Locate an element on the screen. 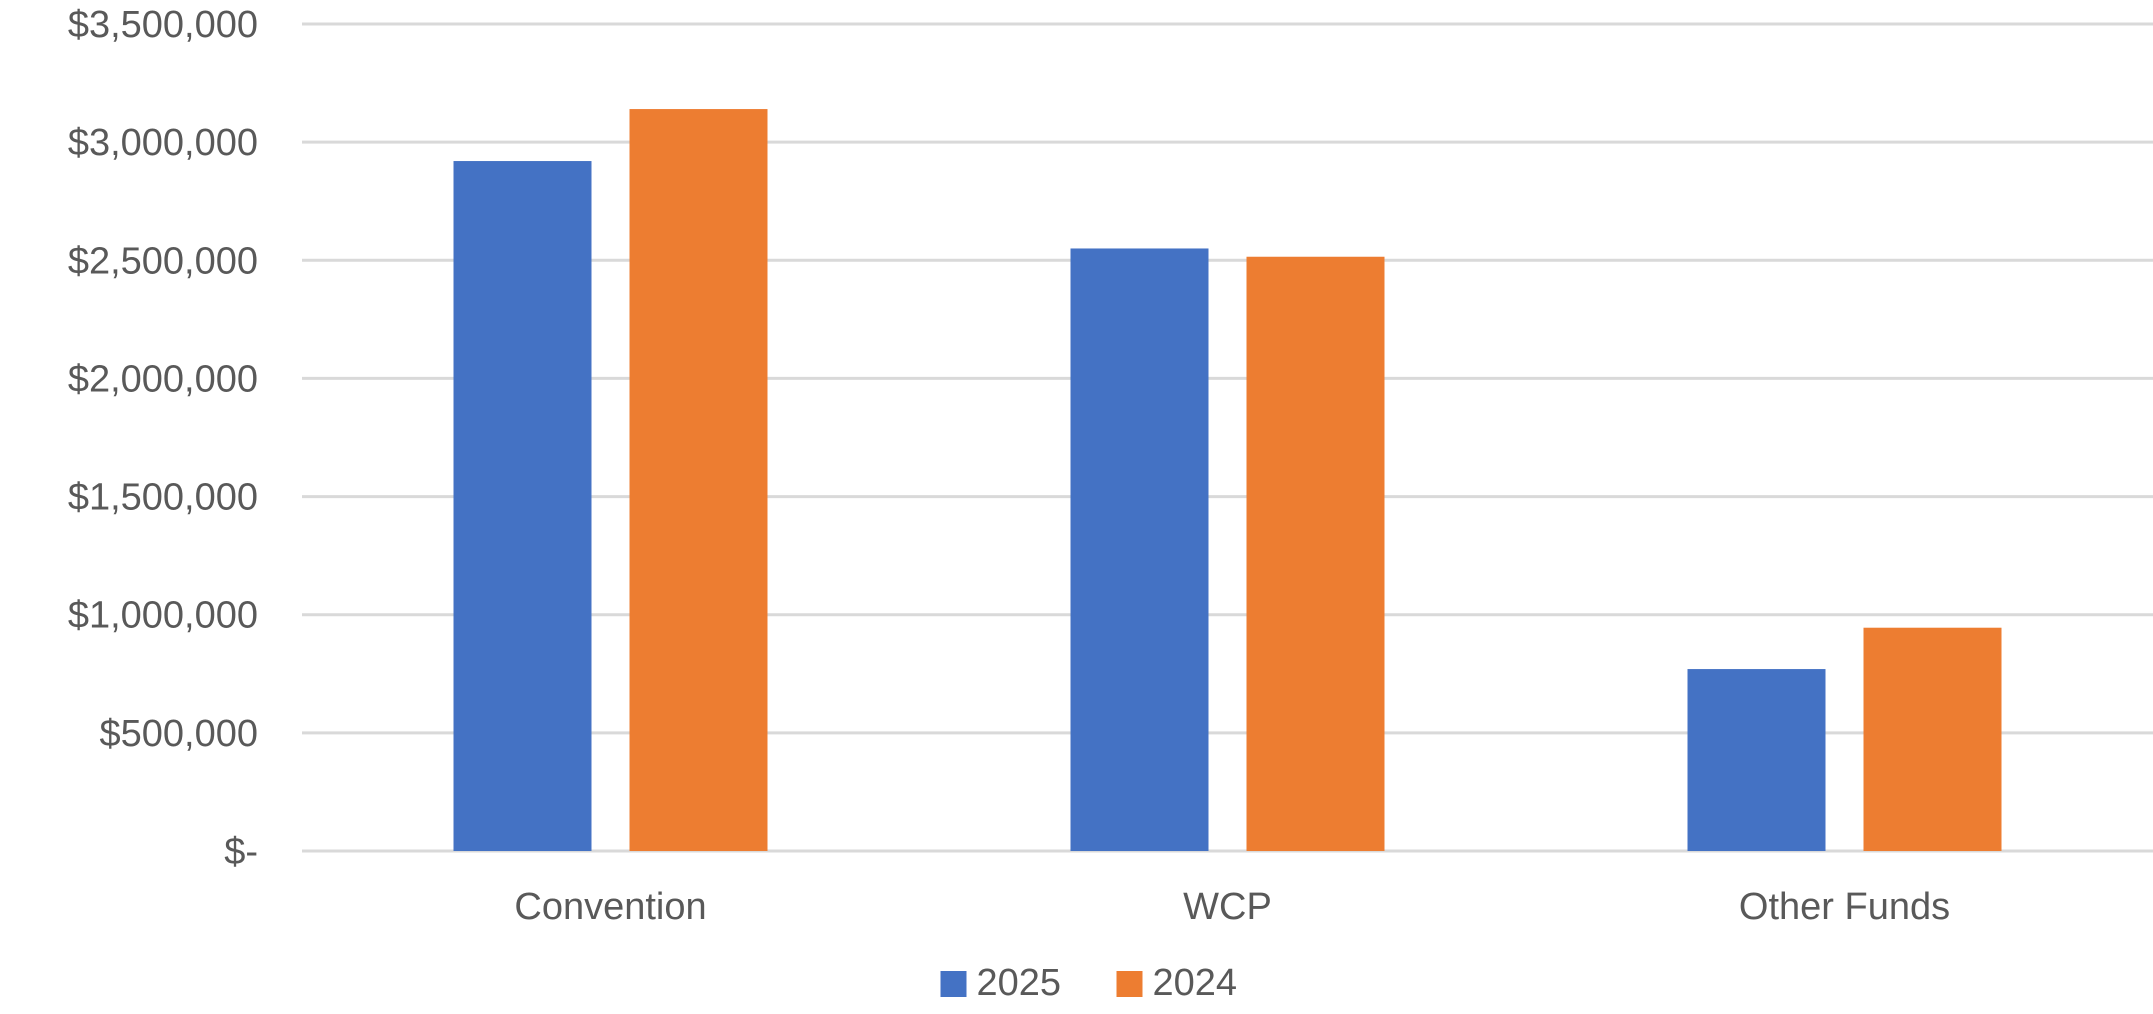 The height and width of the screenshot is (1014, 2153). legend-swatch-2025 is located at coordinates (953, 984).